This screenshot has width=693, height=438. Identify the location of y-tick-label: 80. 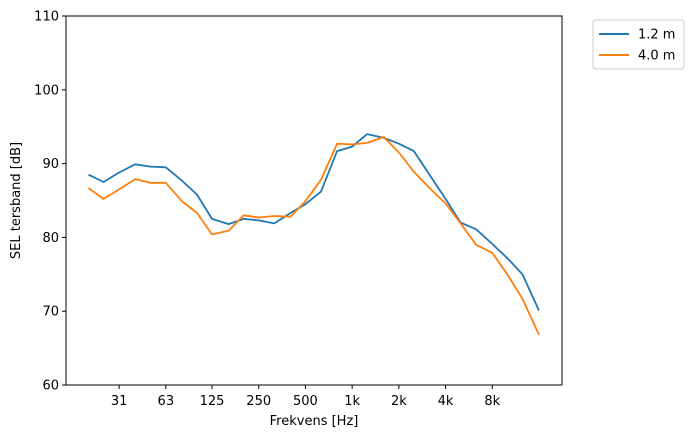
(50, 238).